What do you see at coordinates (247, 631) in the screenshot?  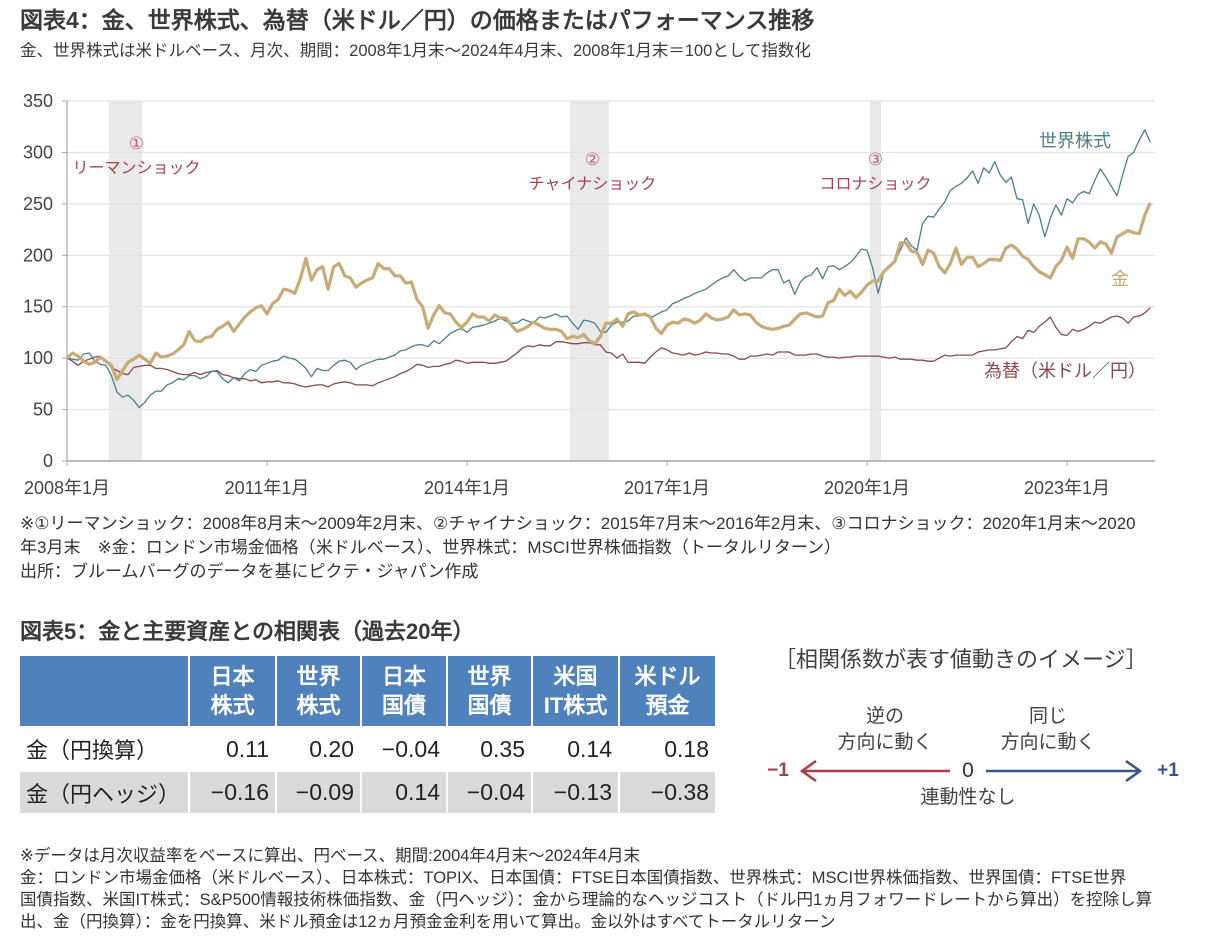 I see `figure5-title: 図表5：金と主要資産との相関表（過去20年）` at bounding box center [247, 631].